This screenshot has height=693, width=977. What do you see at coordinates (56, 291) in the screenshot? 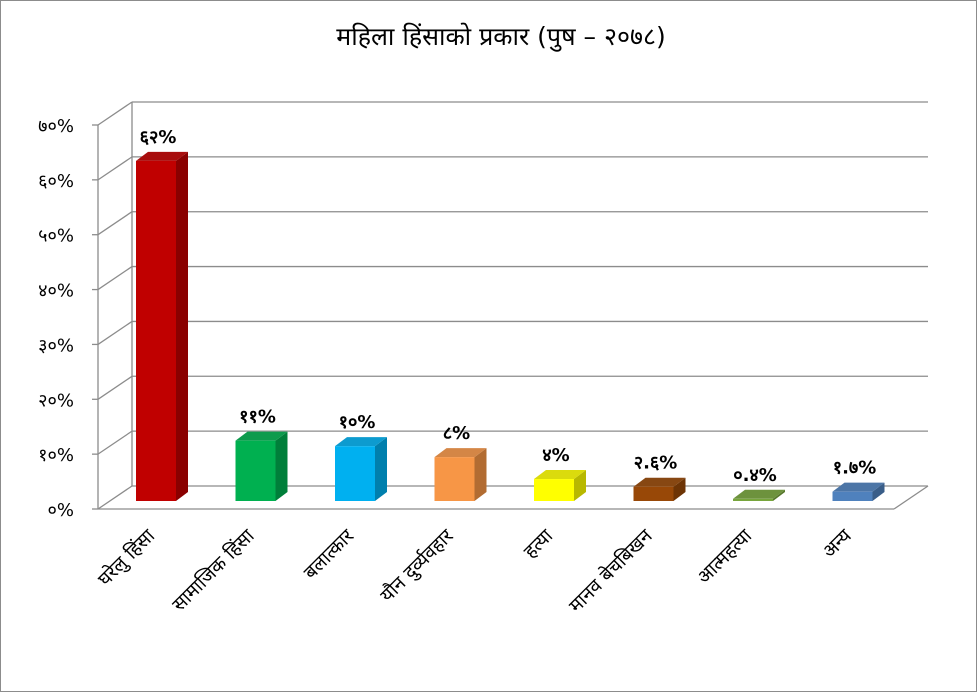
I see `y-tick-label: ४०%` at bounding box center [56, 291].